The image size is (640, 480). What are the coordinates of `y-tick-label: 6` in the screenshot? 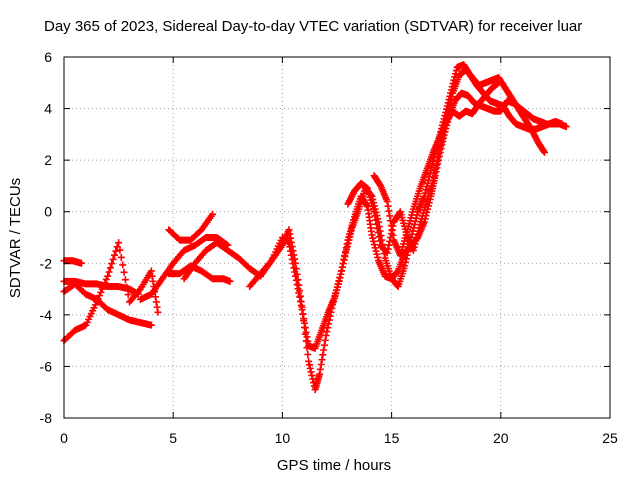 It's located at (48, 57).